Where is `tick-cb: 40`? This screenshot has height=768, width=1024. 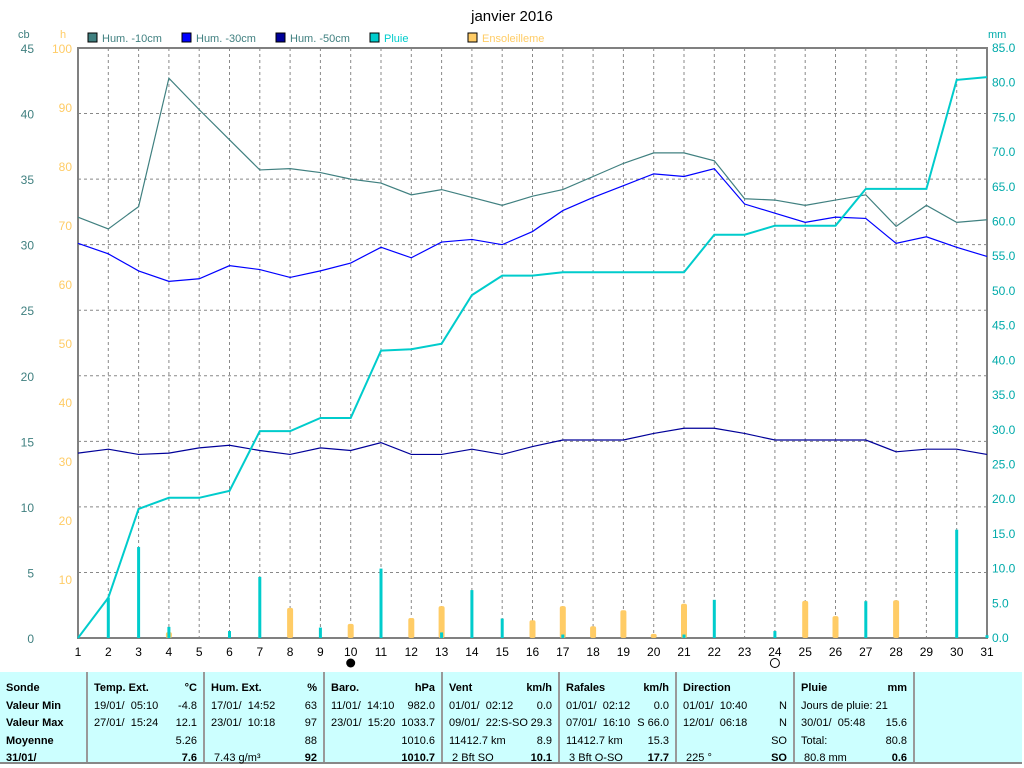
tick-cb: 40 is located at coordinates (28, 115).